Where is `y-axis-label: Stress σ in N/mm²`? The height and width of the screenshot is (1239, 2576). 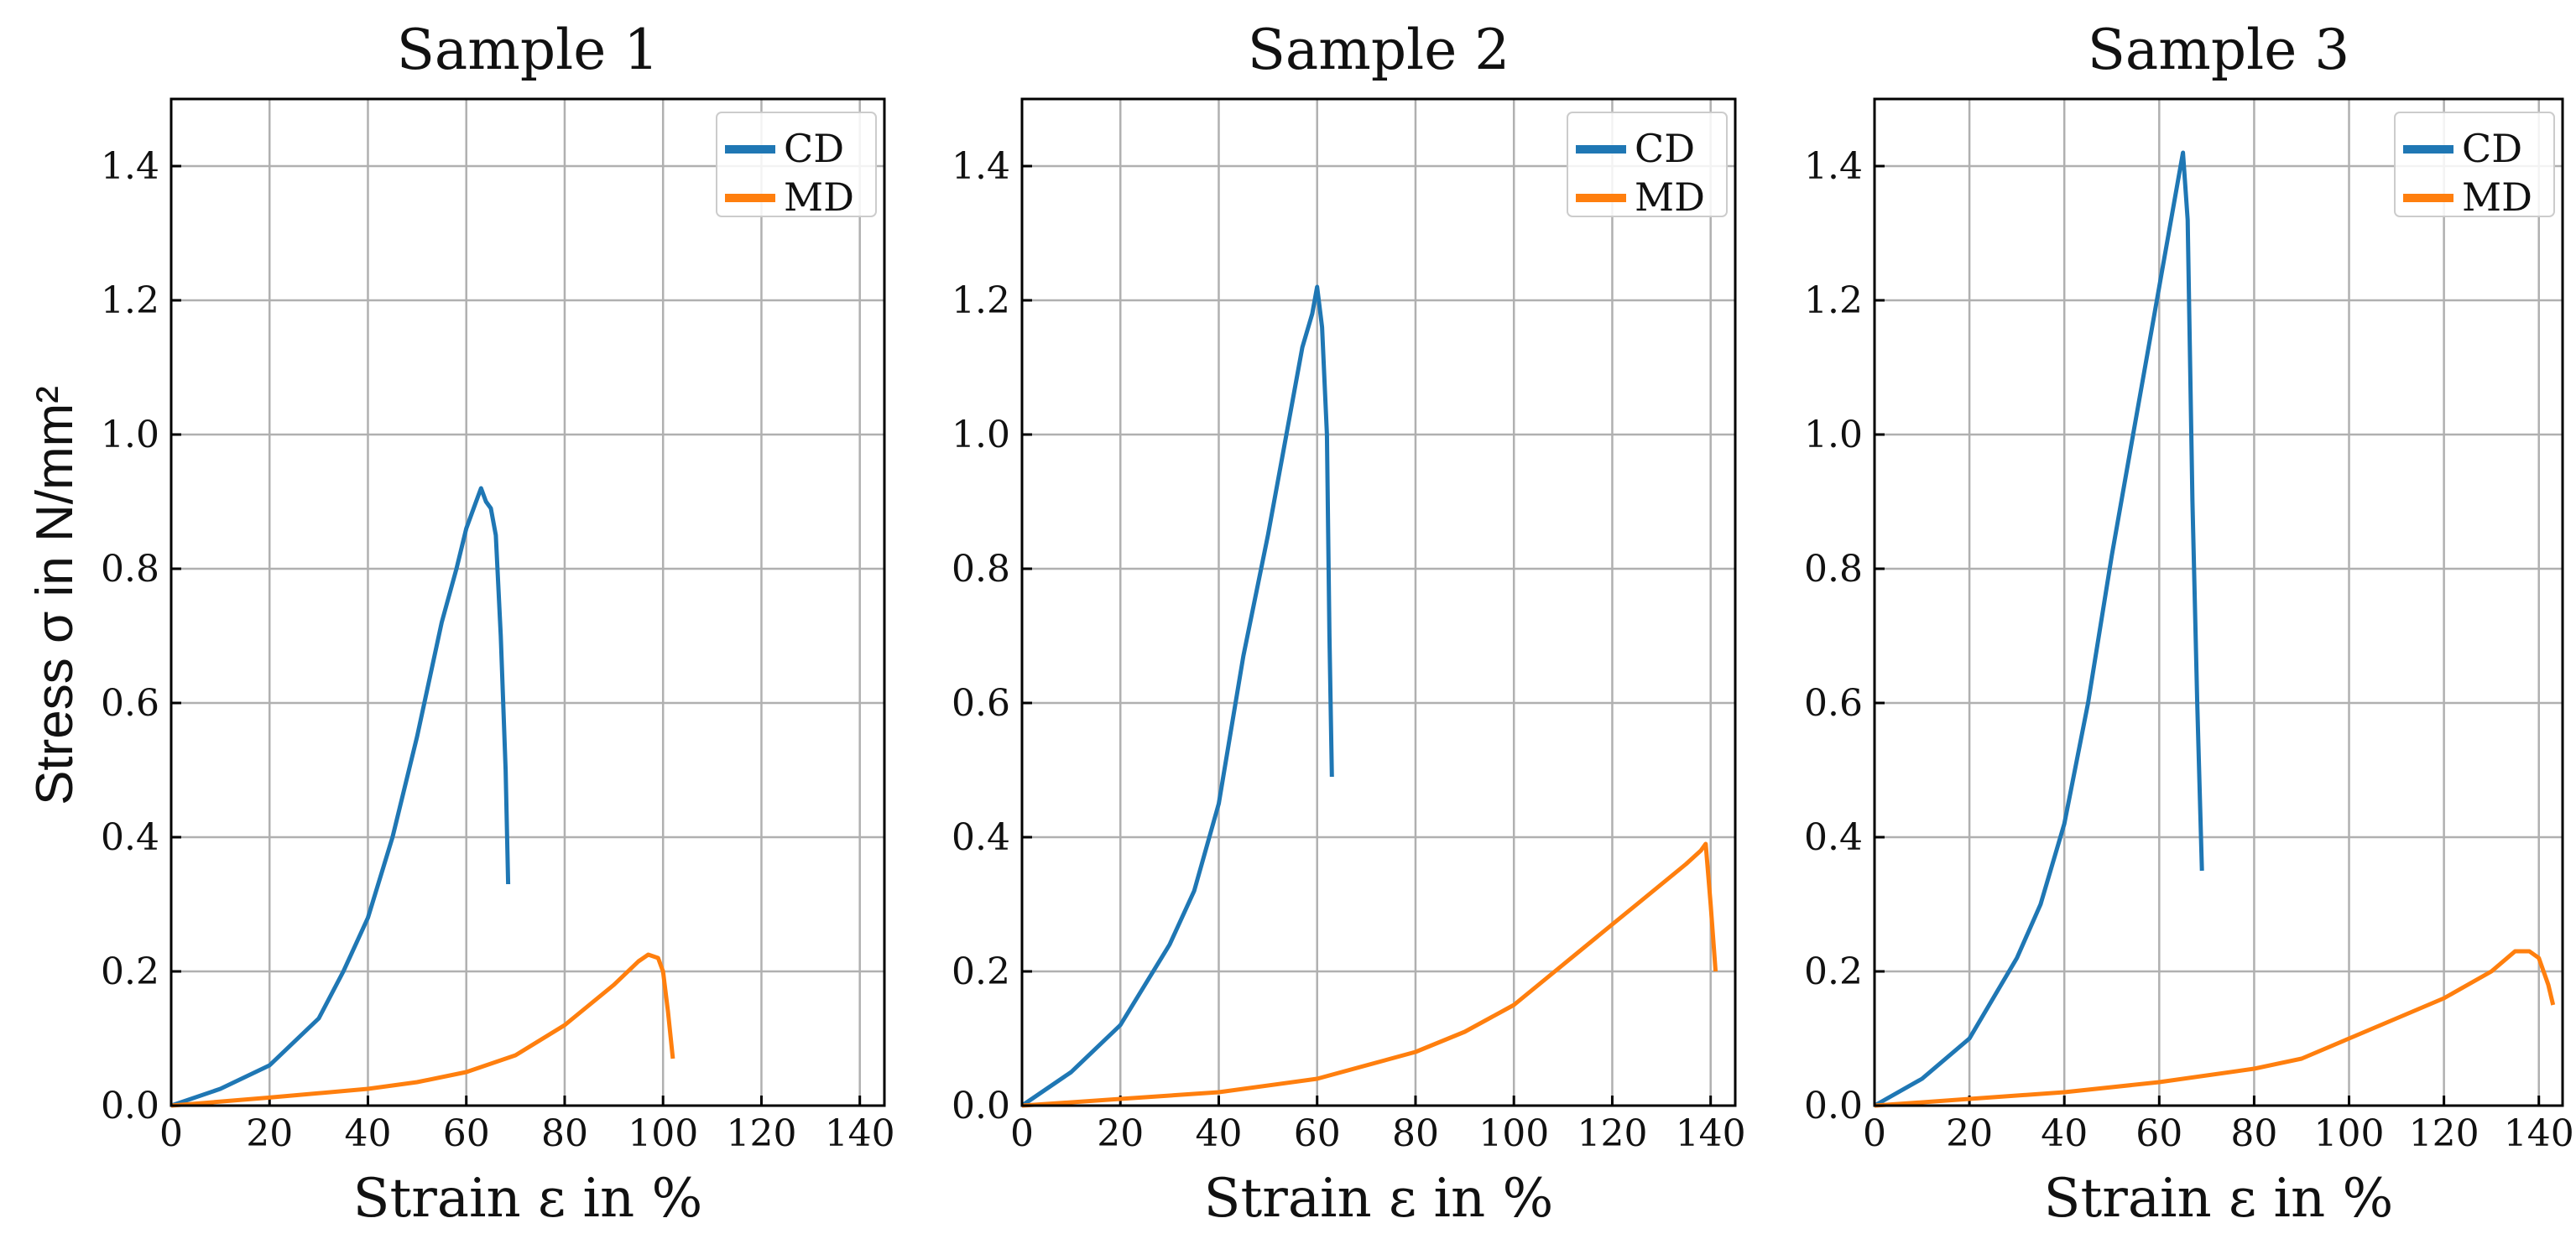
y-axis-label: Stress σ in N/mm² is located at coordinates (55, 595).